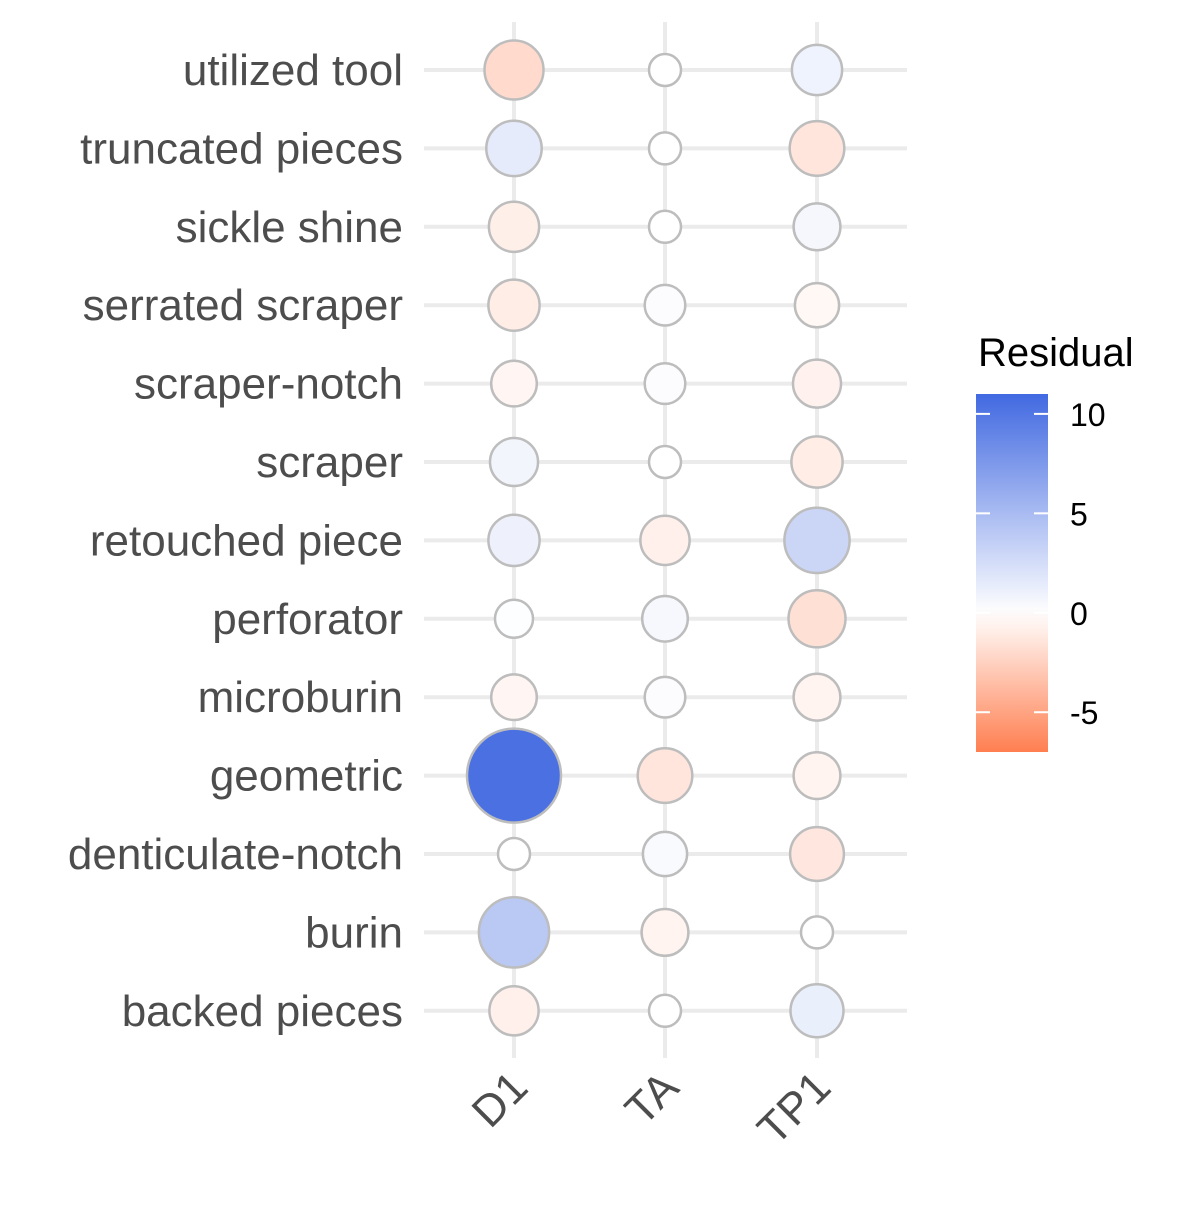  What do you see at coordinates (354, 932) in the screenshot?
I see `y-tick-label: burin` at bounding box center [354, 932].